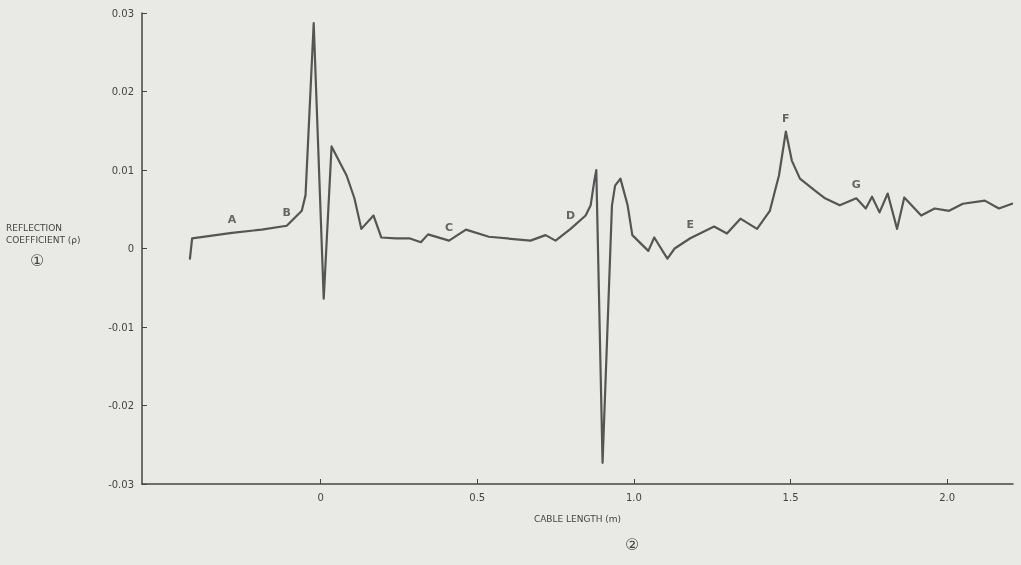 The width and height of the screenshot is (1021, 565). Describe the element at coordinates (786, 118) in the screenshot. I see `annotation: F` at that location.